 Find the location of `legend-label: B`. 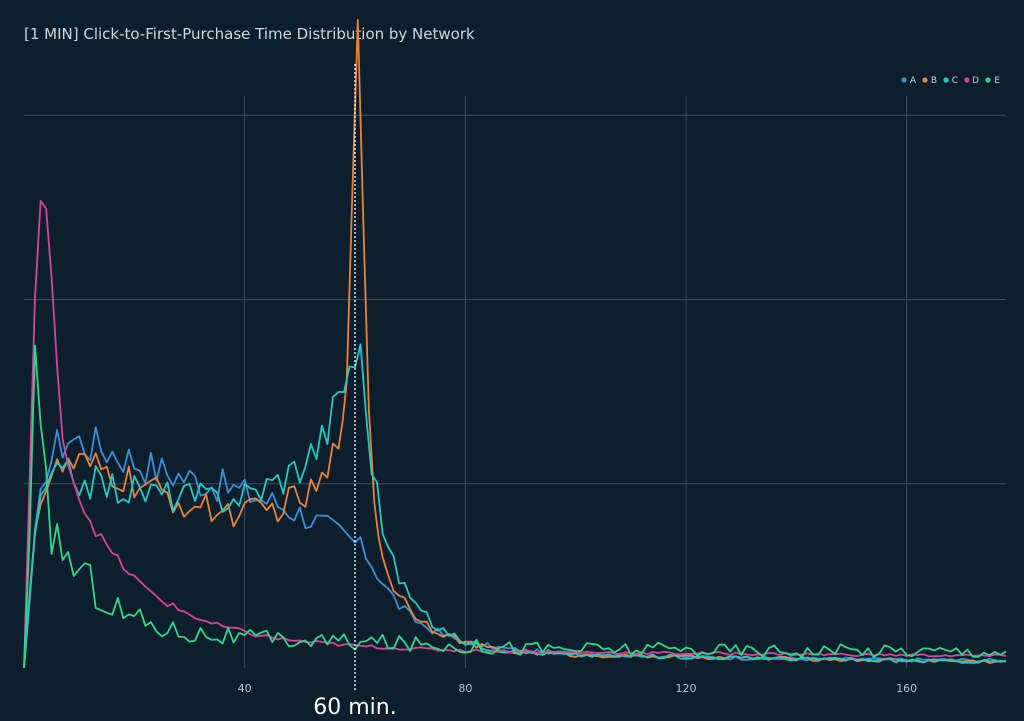

legend-label: B is located at coordinates (934, 81).